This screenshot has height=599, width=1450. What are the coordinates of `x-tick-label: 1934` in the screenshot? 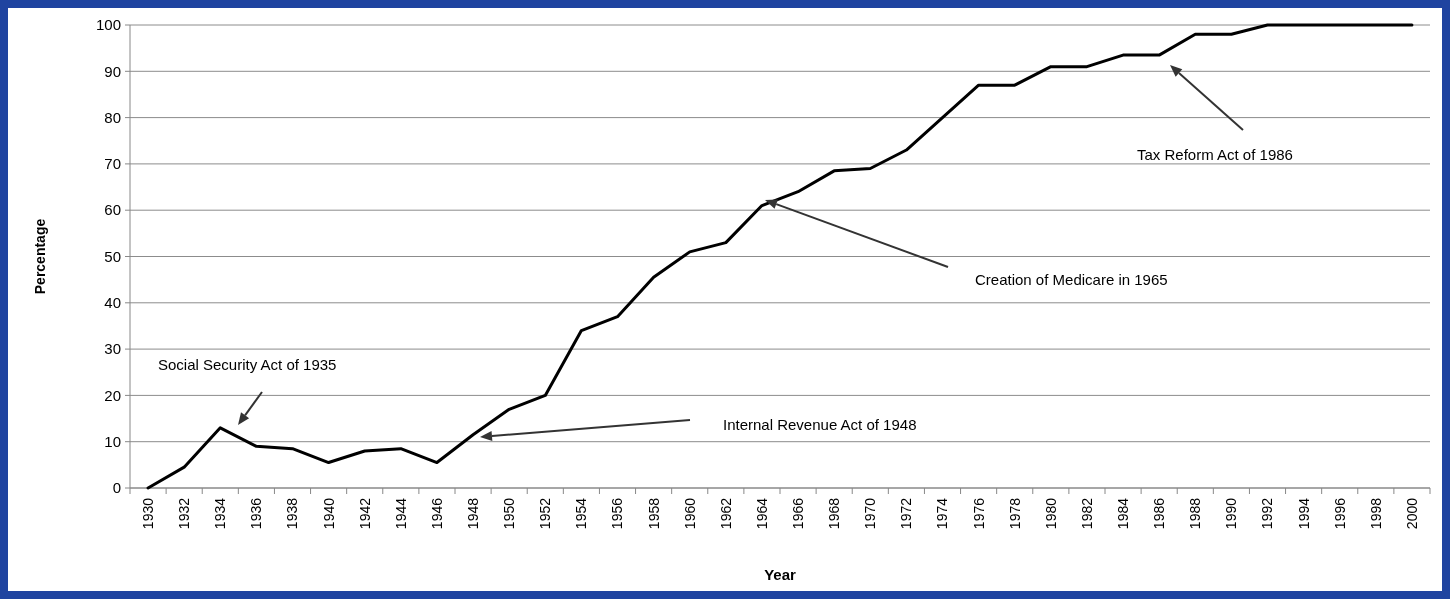 It's located at (220, 513).